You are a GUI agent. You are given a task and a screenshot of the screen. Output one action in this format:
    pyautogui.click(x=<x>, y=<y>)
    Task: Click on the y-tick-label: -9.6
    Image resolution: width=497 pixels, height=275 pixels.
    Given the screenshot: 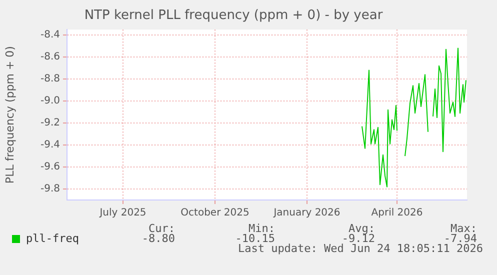 What is the action you would take?
    pyautogui.click(x=50, y=167)
    